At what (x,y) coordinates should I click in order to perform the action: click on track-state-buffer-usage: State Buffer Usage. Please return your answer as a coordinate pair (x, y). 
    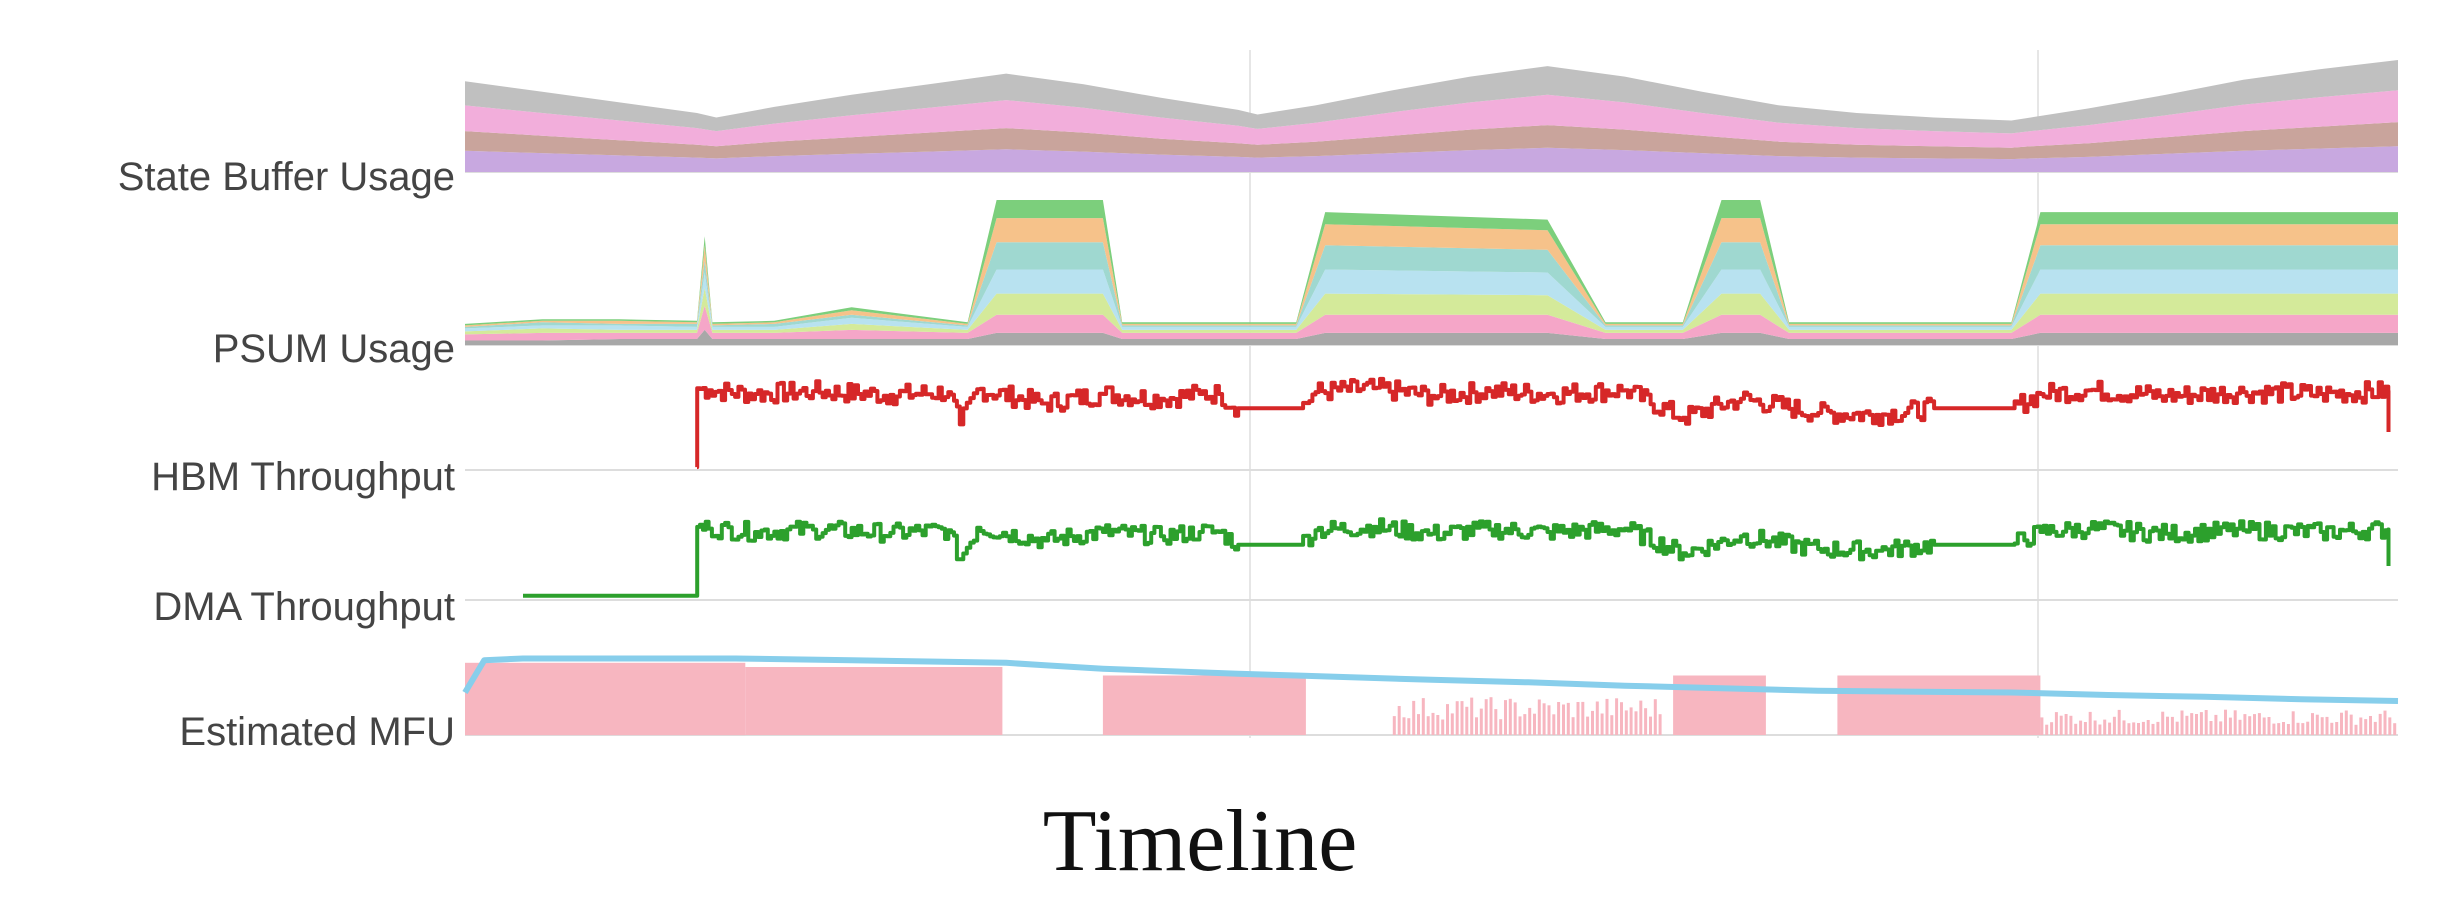
    Looking at the image, I should click on (1258, 129).